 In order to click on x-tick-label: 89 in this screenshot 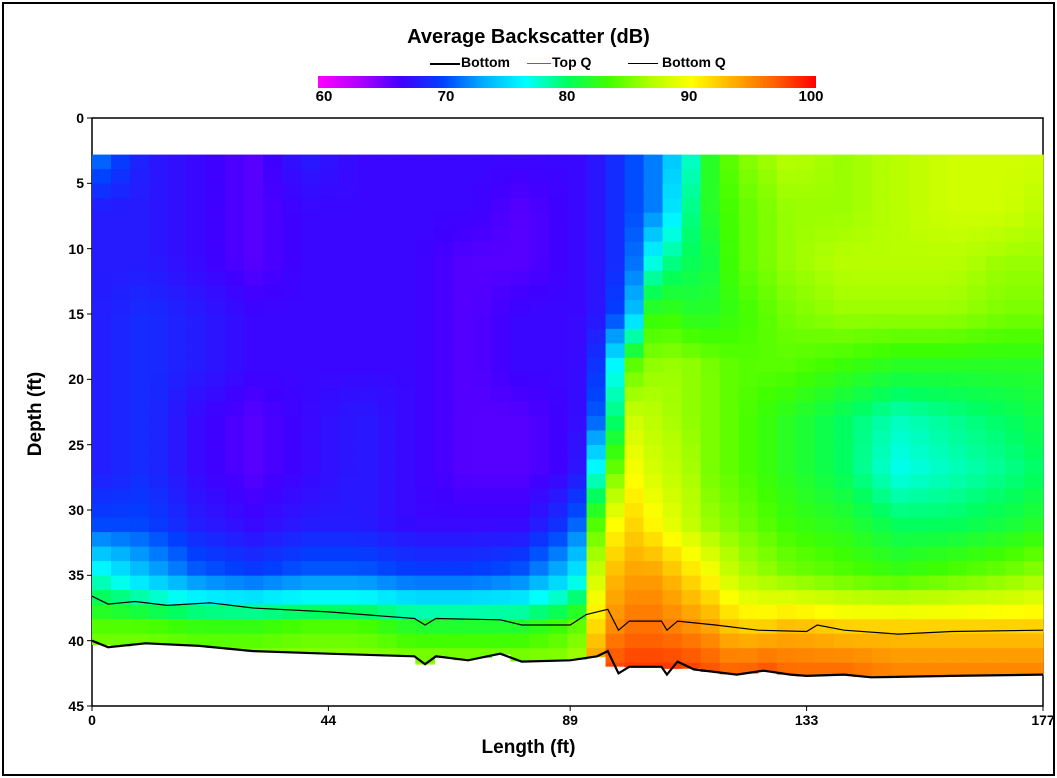, I will do `click(570, 720)`.